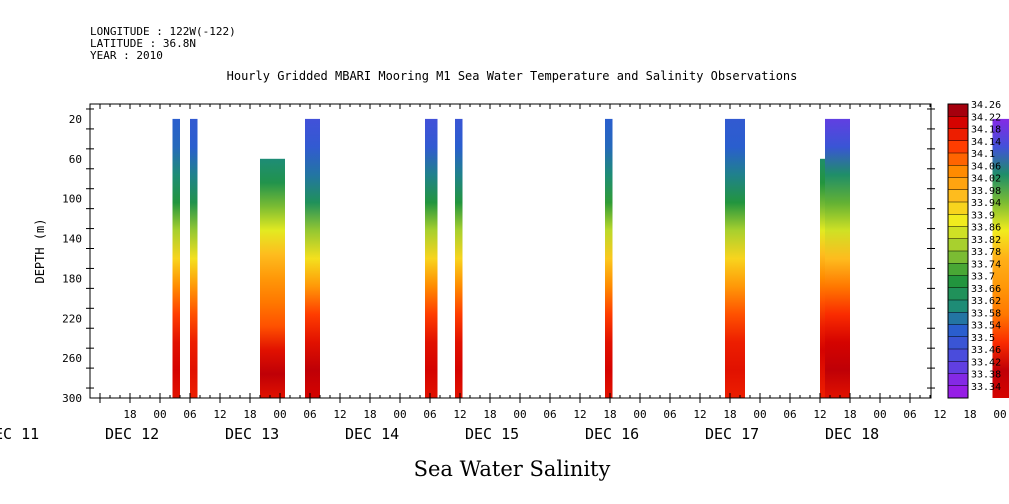 This screenshot has width=1009, height=504. I want to click on colorbar-label: 34.22, so click(986, 117).